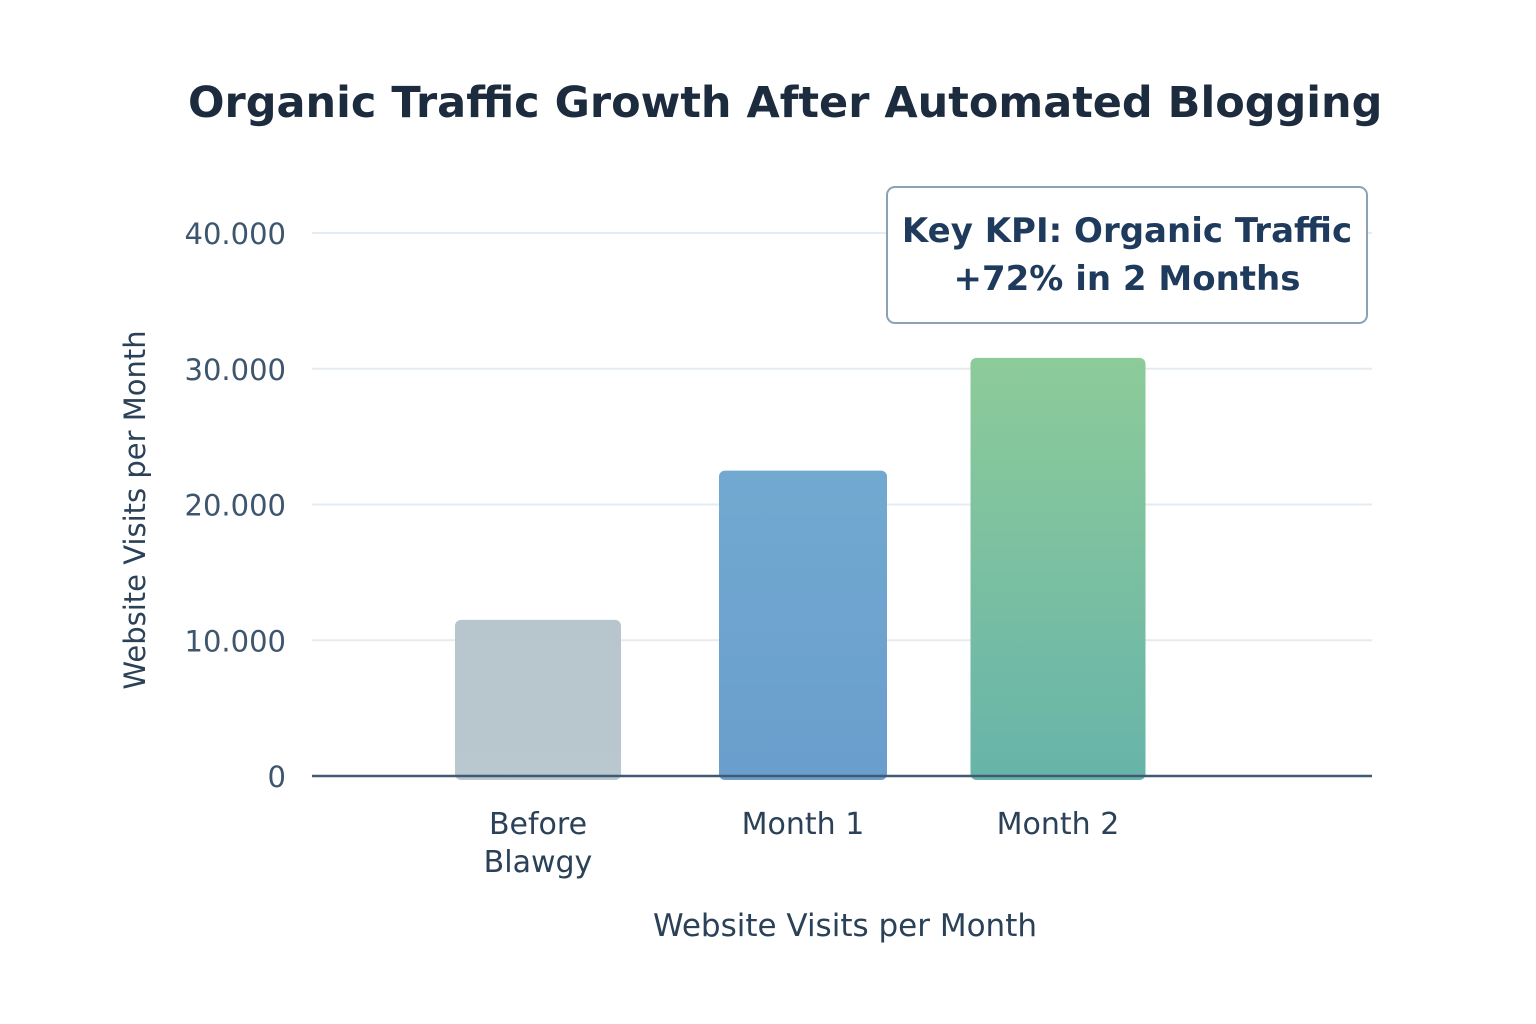 Image resolution: width=1536 pixels, height=1024 pixels. What do you see at coordinates (235, 234) in the screenshot?
I see `y-tick-label: 40.000` at bounding box center [235, 234].